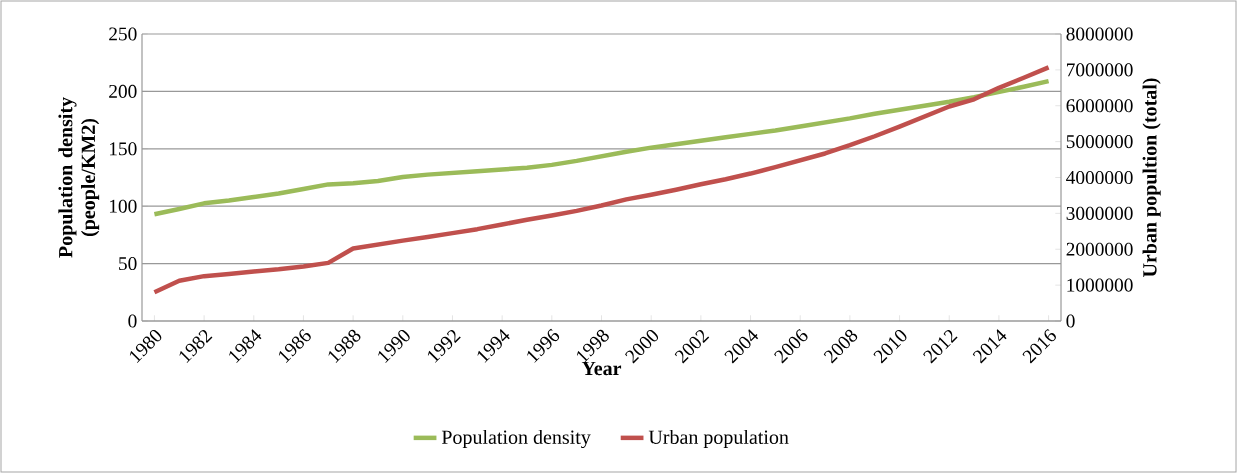 This screenshot has width=1244, height=475. What do you see at coordinates (128, 264) in the screenshot?
I see `y-tick-label: 50` at bounding box center [128, 264].